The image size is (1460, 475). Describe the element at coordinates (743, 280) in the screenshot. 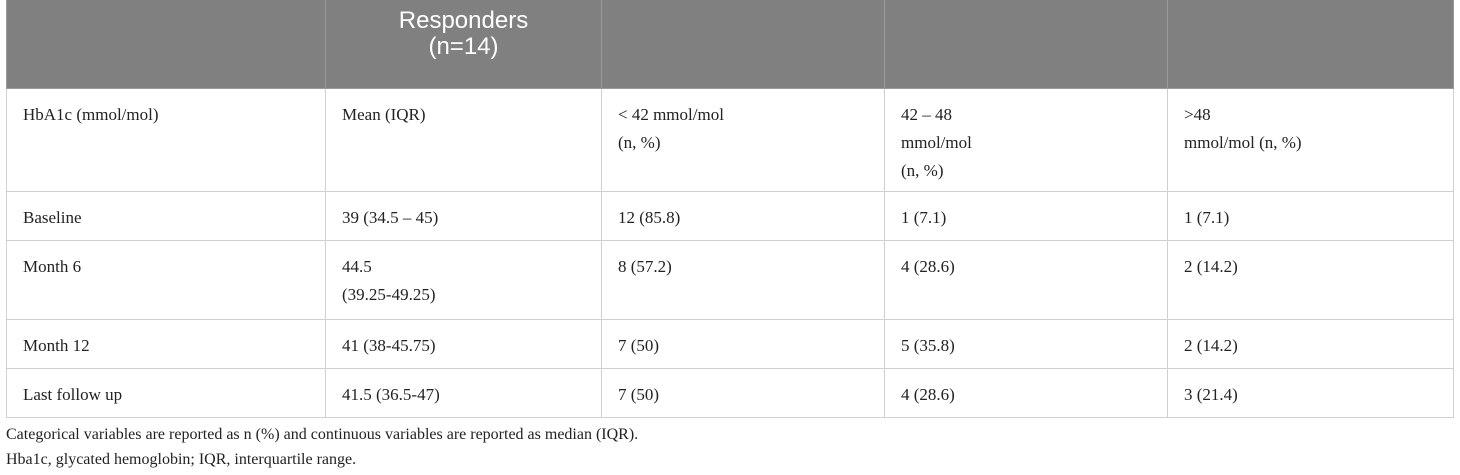

I see `row-below-42: 8 (57.2)` at that location.